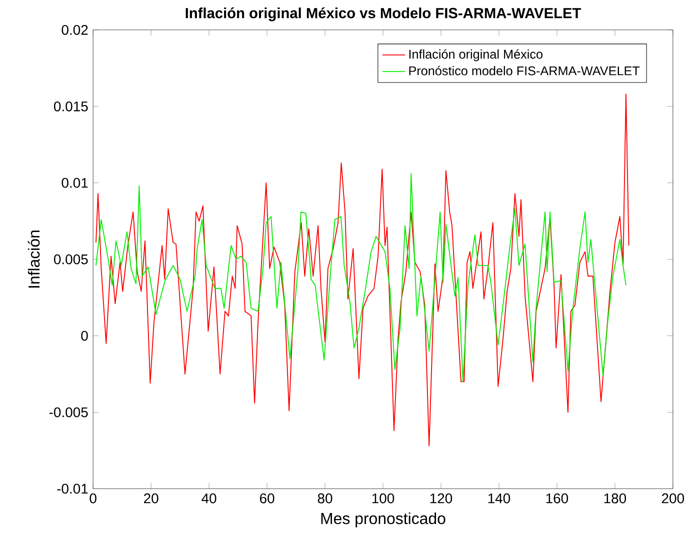 This screenshot has width=689, height=549. Describe the element at coordinates (71, 259) in the screenshot. I see `y-tick-label: 0.005` at that location.